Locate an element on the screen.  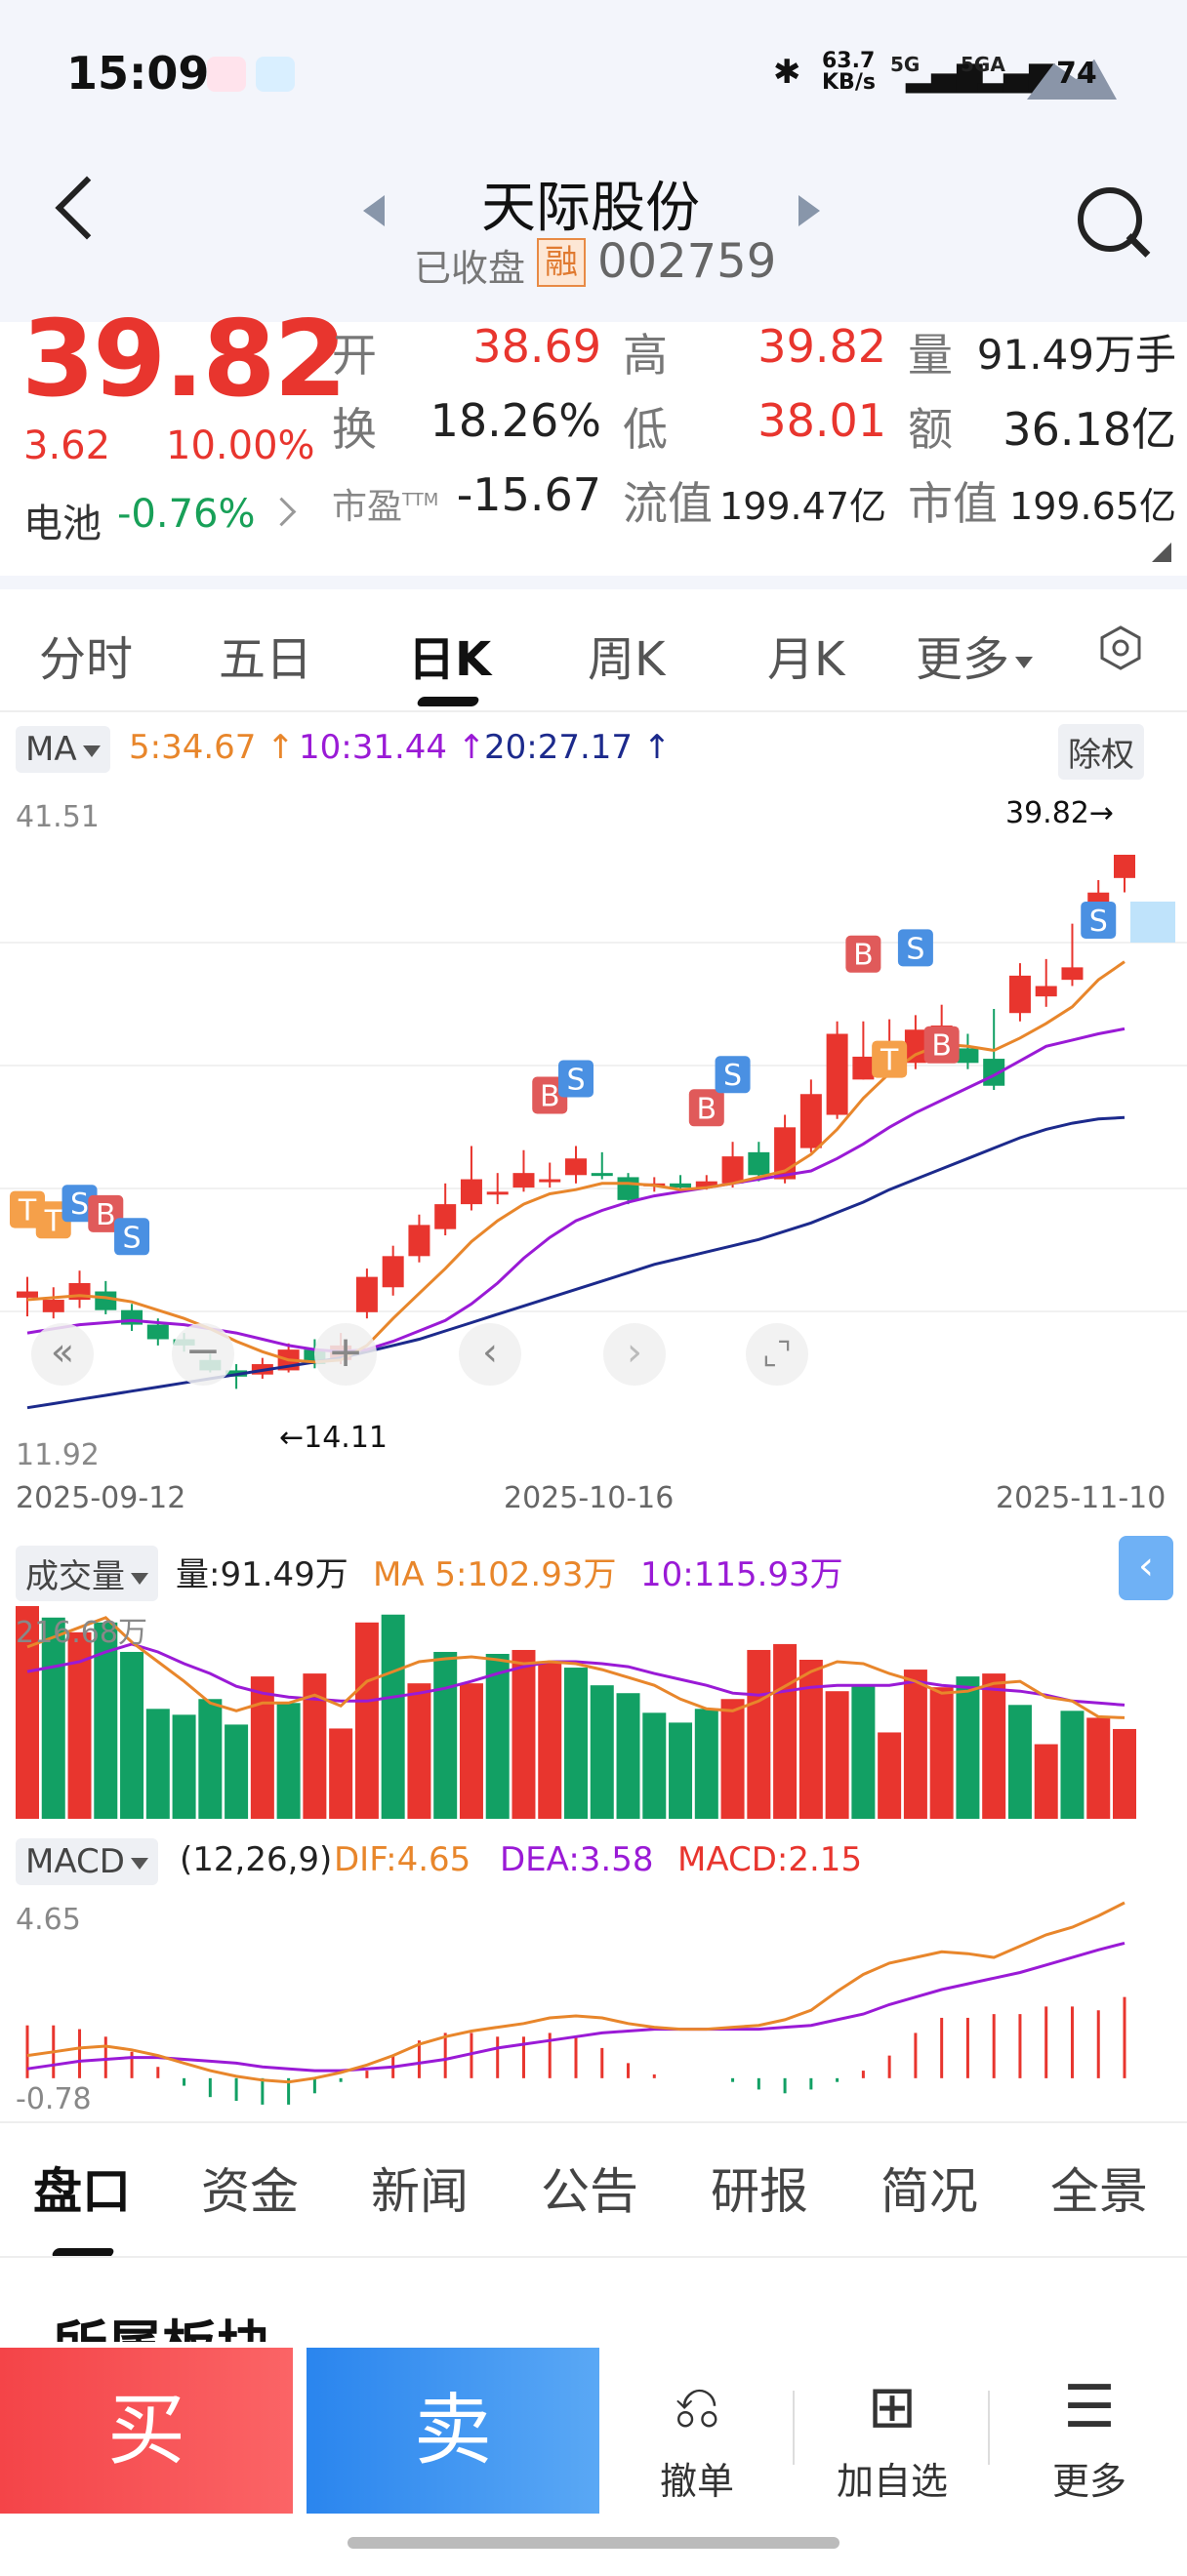
add-favorite-icon: ⊞ is located at coordinates (892, 2407).